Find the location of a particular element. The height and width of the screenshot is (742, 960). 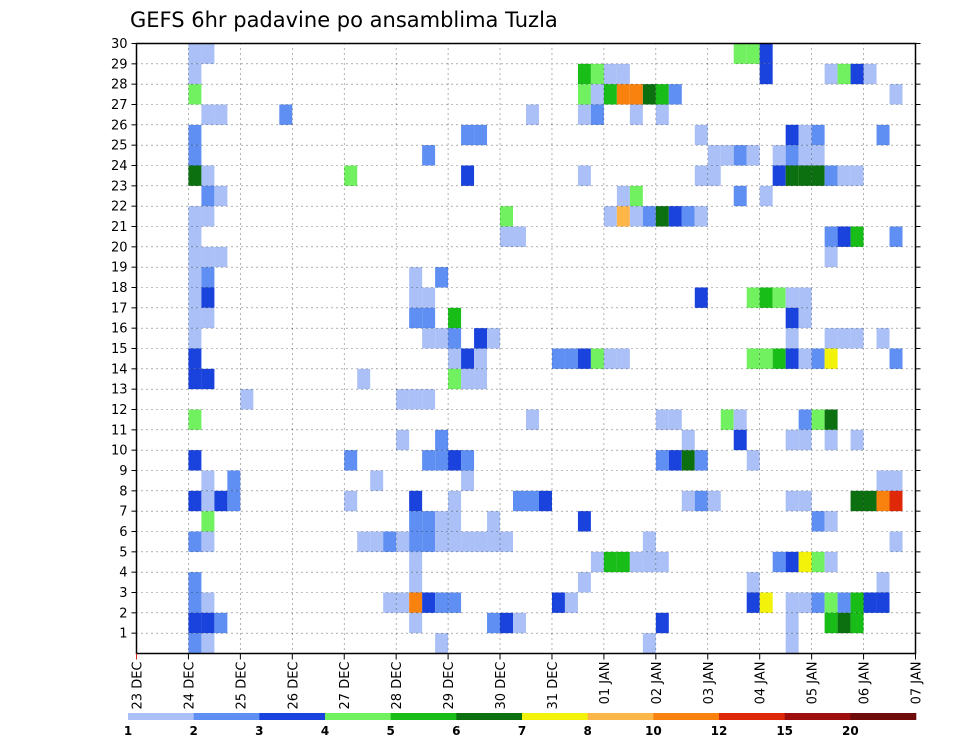

y-tick-label: 11 is located at coordinates (119, 430).